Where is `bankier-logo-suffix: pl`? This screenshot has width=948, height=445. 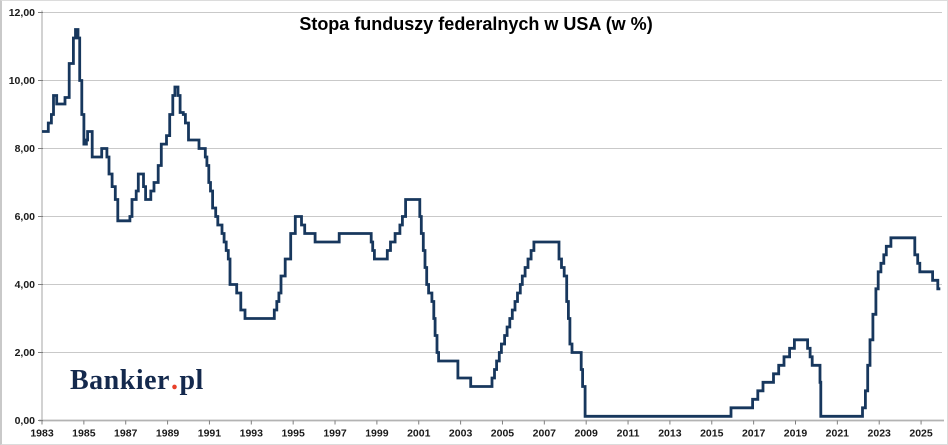
bankier-logo-suffix: pl is located at coordinates (191, 380).